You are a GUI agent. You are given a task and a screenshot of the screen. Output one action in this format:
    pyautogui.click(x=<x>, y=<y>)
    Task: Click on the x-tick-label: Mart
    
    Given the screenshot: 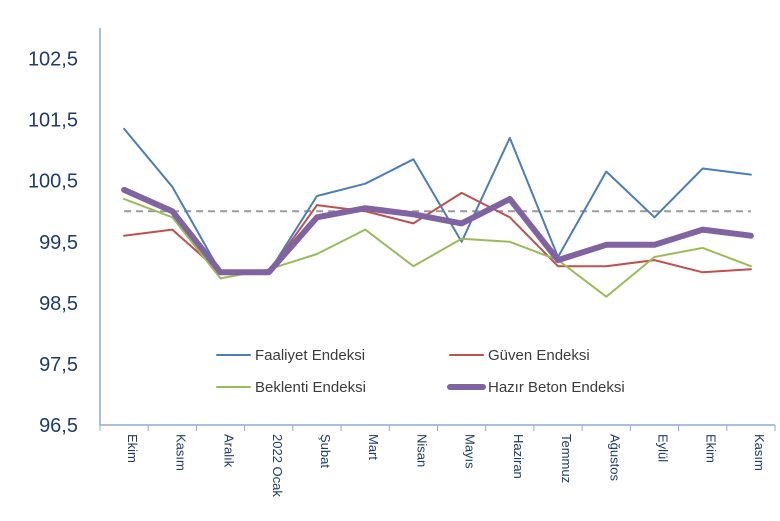 What is the action you would take?
    pyautogui.click(x=373, y=447)
    